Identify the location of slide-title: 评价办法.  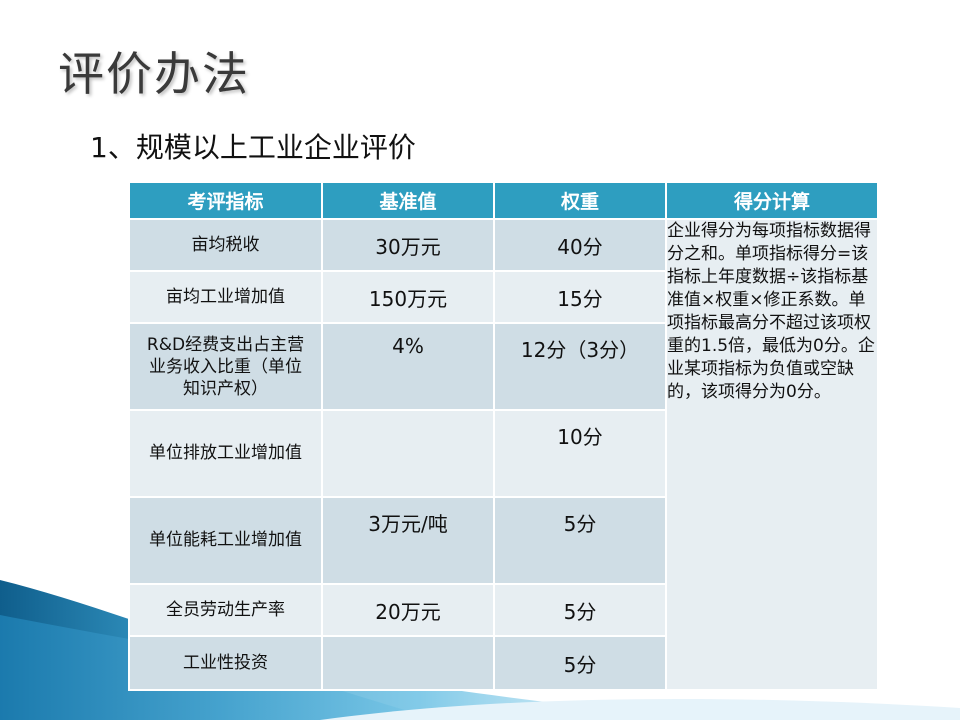
(154, 74).